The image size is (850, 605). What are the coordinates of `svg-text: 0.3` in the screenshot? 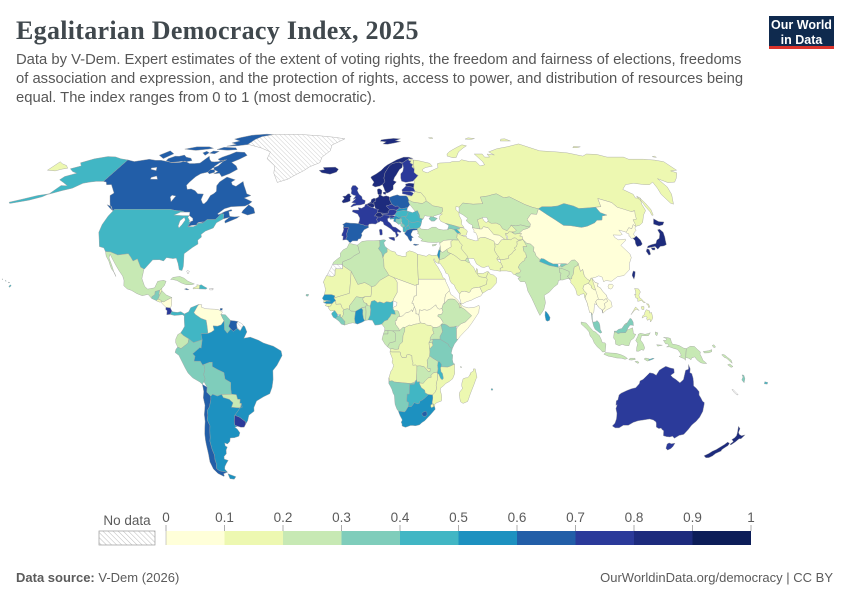 It's located at (341, 517).